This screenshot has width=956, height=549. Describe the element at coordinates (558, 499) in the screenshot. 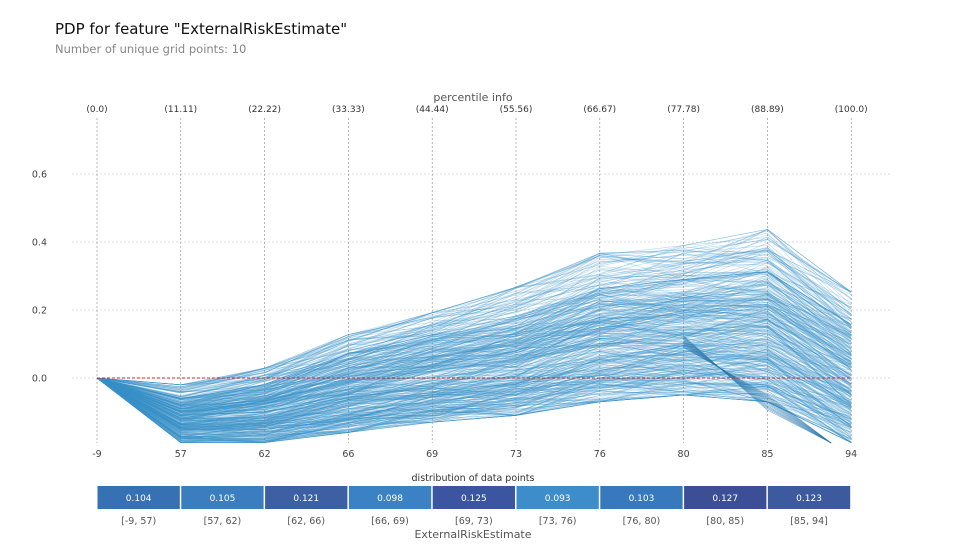

I see `distribution-bin-value: 0.093` at that location.